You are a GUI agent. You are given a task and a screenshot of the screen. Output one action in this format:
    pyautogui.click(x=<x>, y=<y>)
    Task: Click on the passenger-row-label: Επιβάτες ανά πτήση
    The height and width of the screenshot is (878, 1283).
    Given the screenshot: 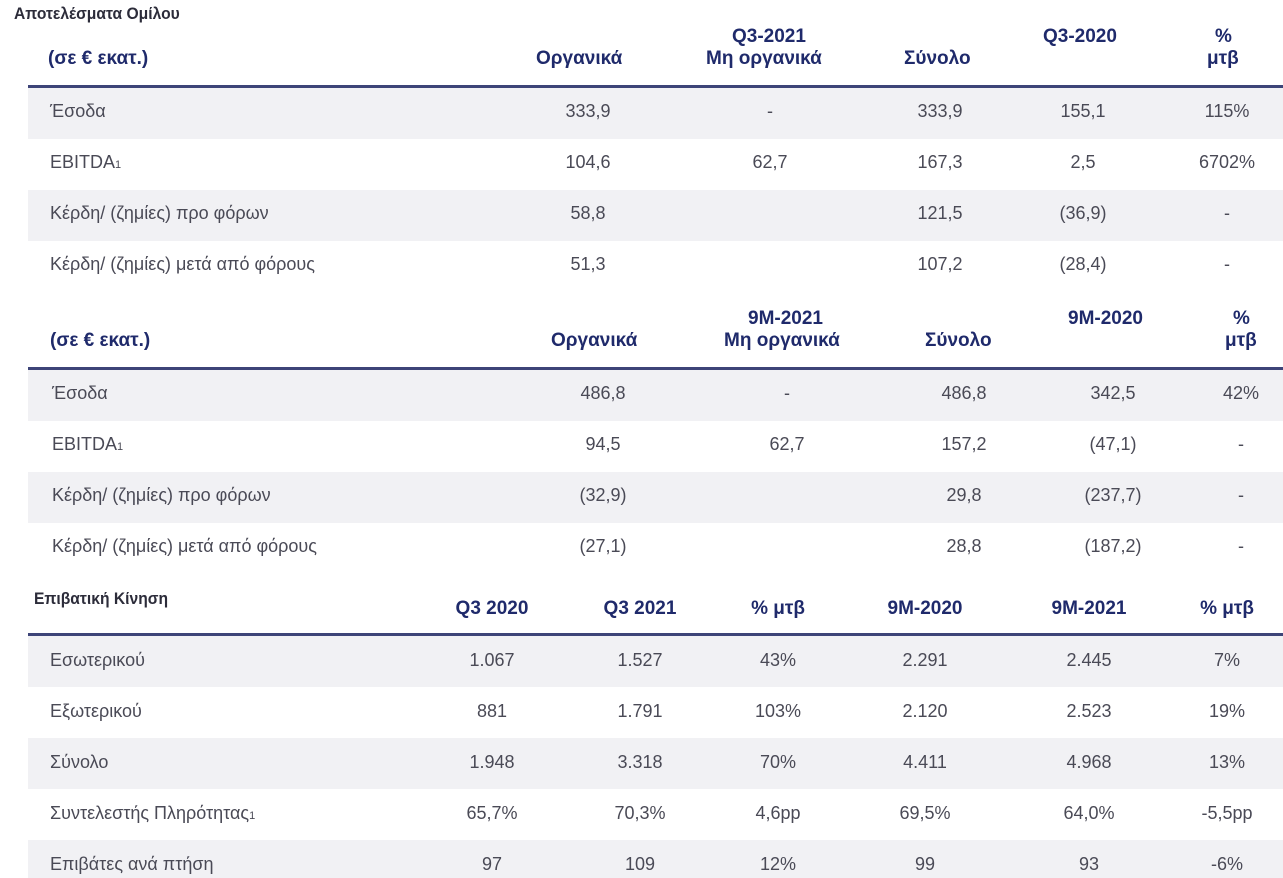 What is the action you would take?
    pyautogui.click(x=131, y=864)
    